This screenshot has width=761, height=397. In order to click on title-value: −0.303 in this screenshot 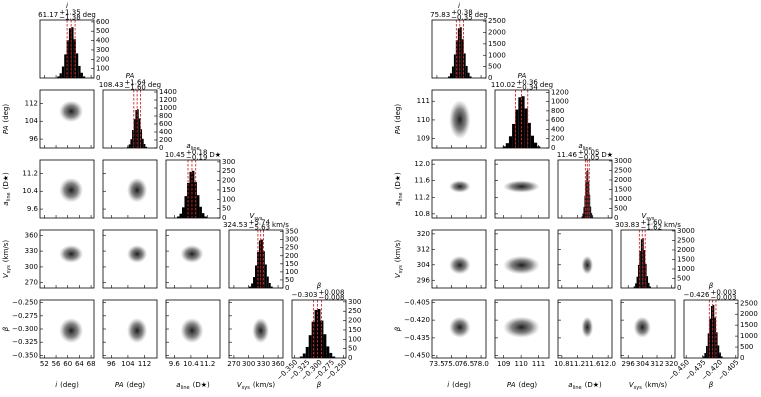, I will do `click(305, 295)`.